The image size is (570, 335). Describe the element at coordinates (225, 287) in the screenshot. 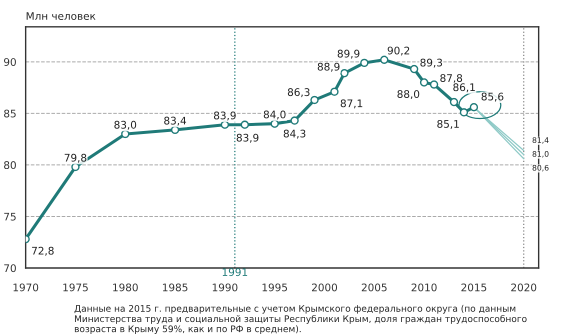

I see `x-tick-label: 1990` at that location.